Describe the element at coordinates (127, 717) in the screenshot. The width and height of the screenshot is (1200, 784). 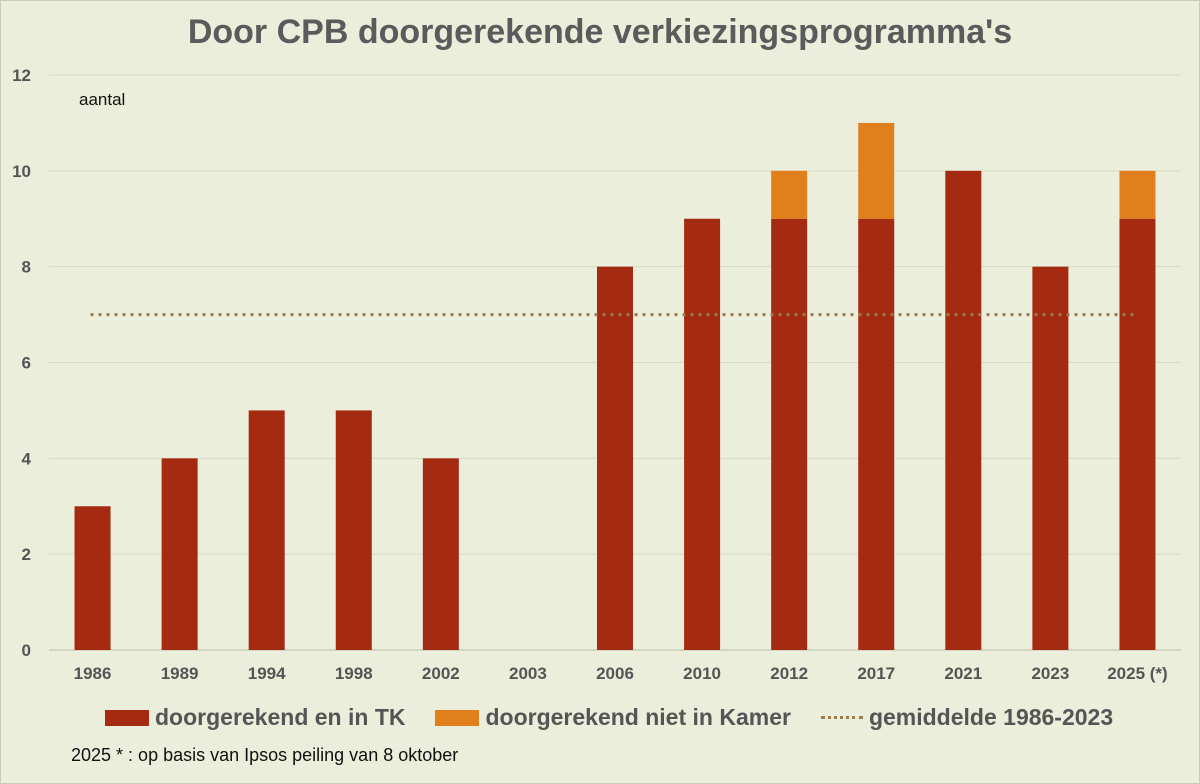
I see `legend-swatch-in-tk` at that location.